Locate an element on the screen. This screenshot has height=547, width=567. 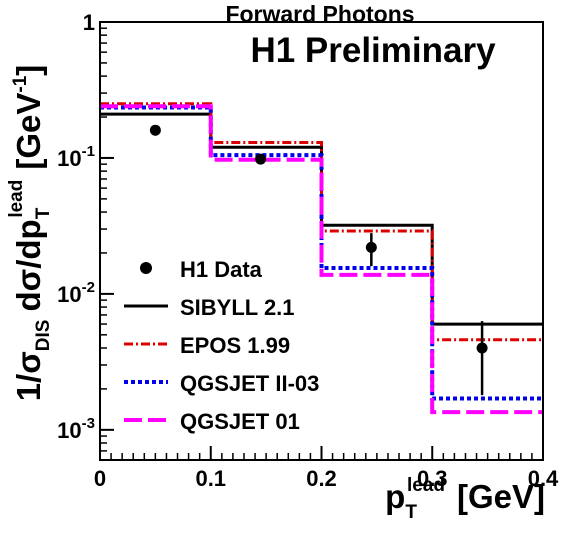
legend-label: QGSJET II-03 is located at coordinates (249, 383).